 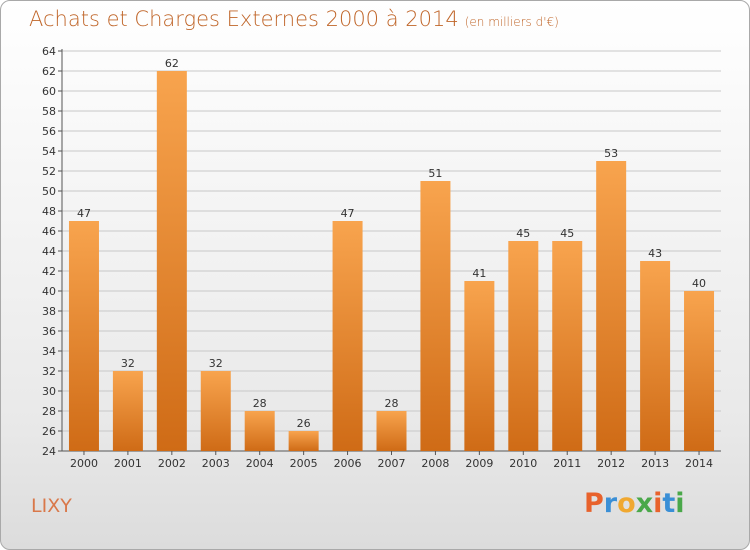 I want to click on data-label: 51, so click(x=435, y=173).